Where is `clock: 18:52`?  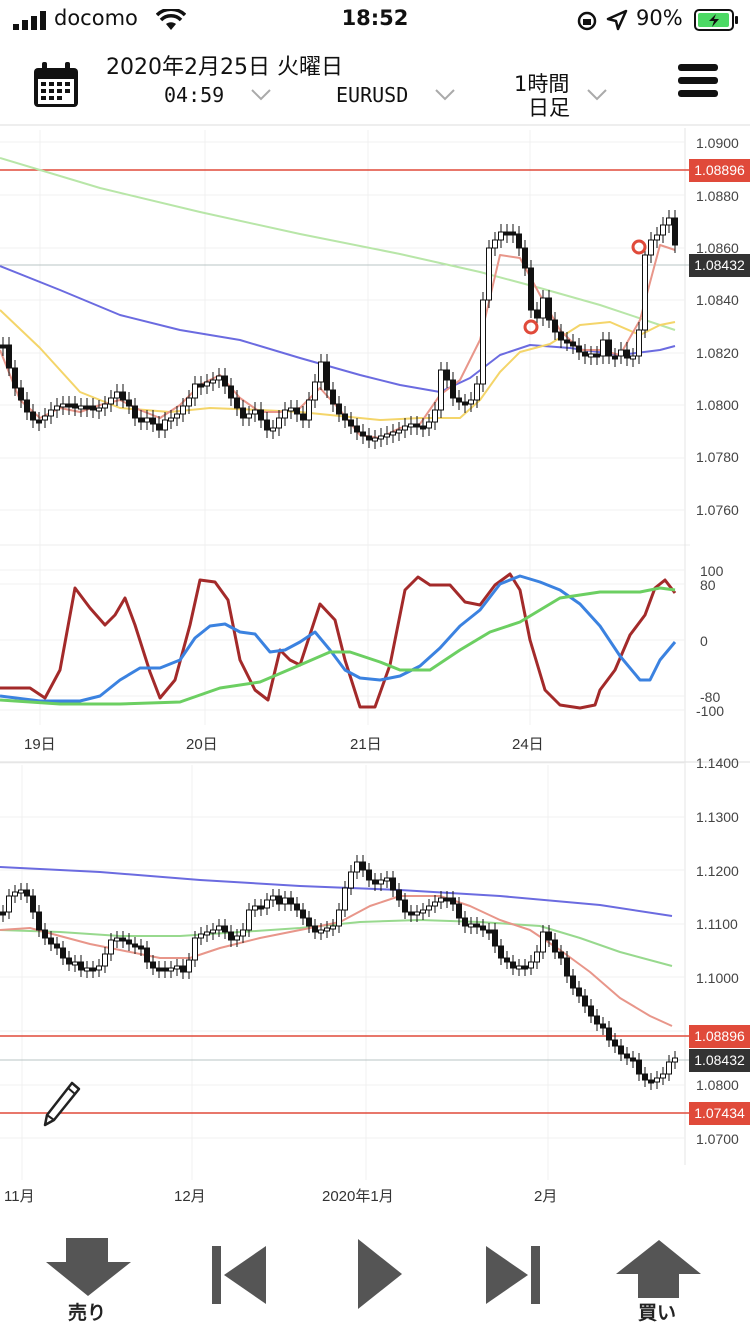
clock: 18:52 is located at coordinates (375, 18).